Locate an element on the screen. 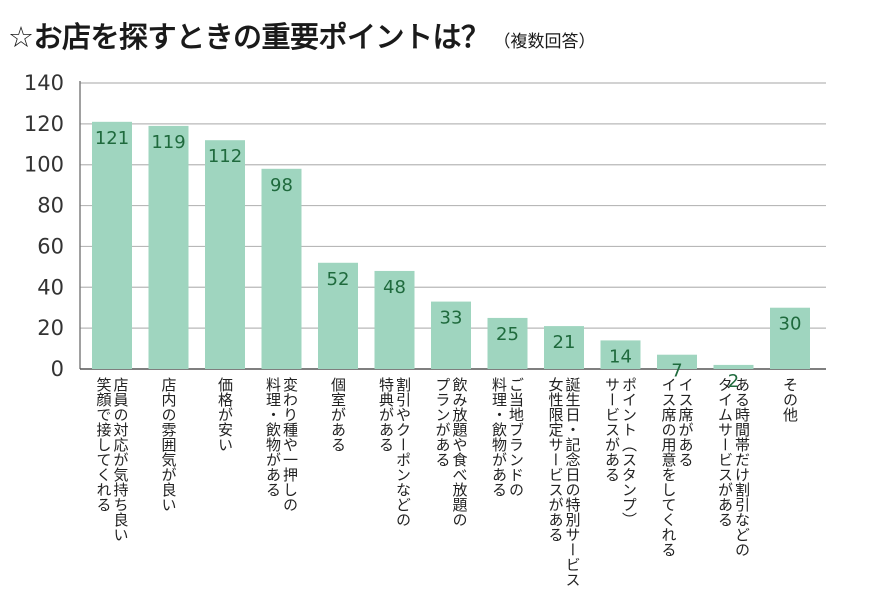 This screenshot has height=598, width=878. data-label-1: 119 is located at coordinates (168, 142).